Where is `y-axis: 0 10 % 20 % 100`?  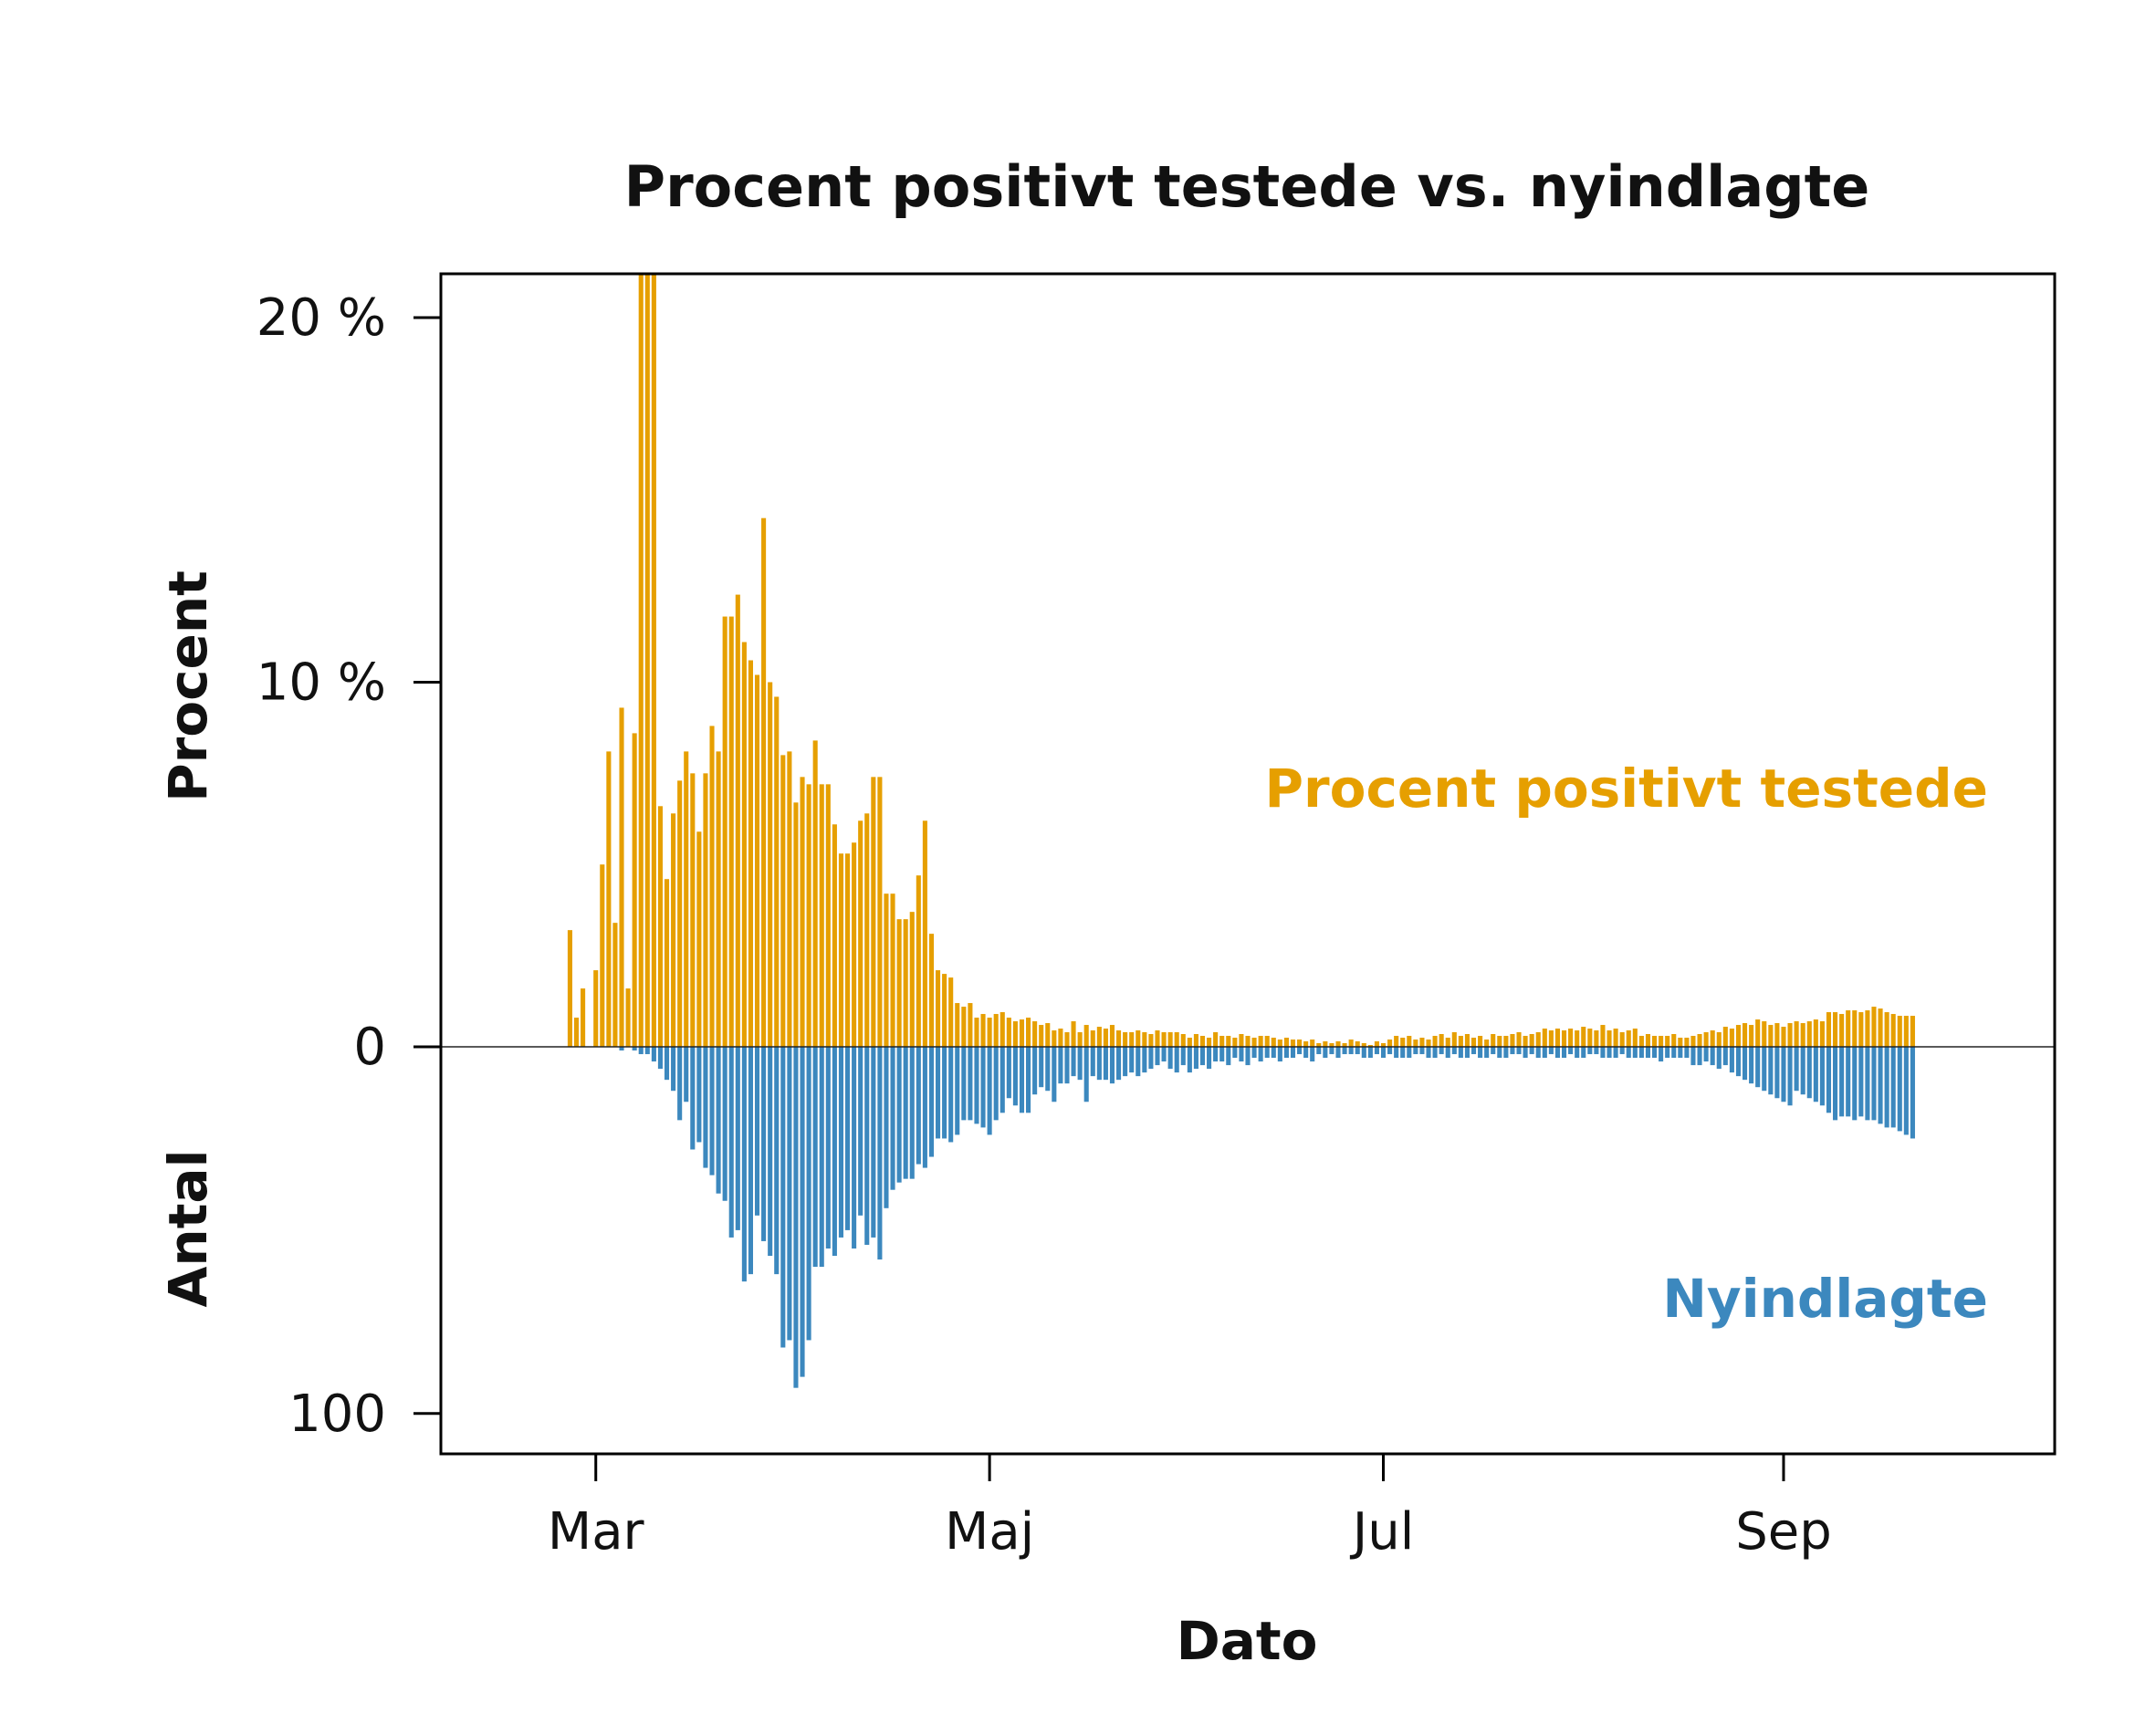
y-axis: 0 10 % 20 % 100 is located at coordinates (349, 866).